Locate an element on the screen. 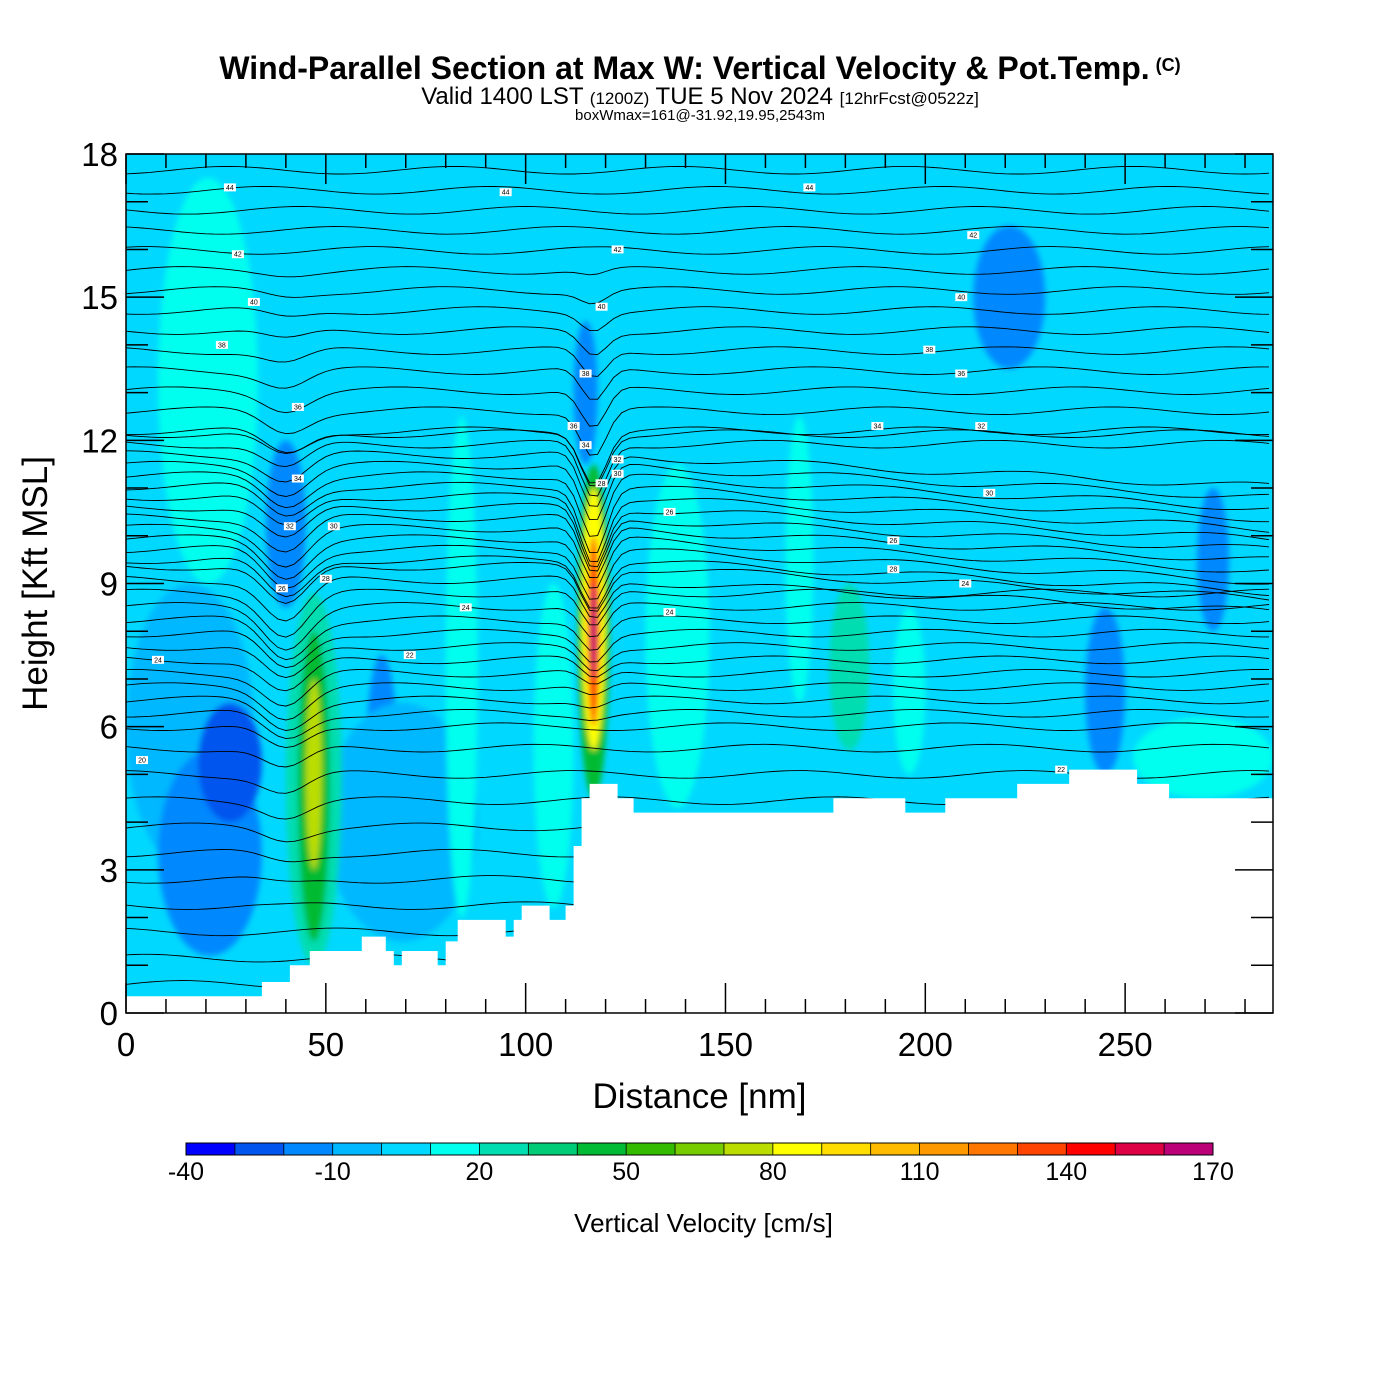 This screenshot has width=1400, height=1400. contour-label-26: 34 is located at coordinates (877, 427).